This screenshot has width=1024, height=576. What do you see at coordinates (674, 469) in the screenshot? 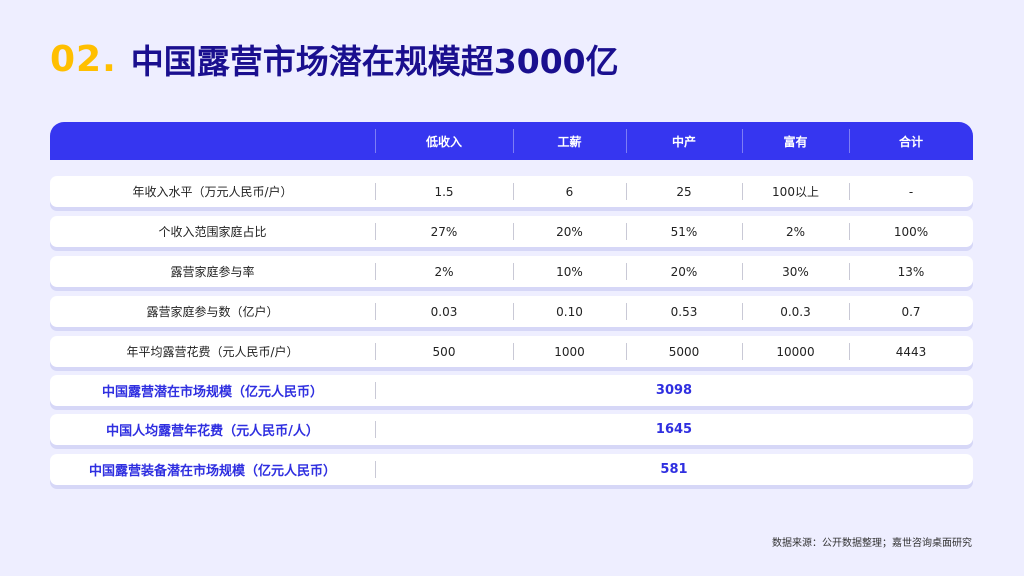
I see `summary-value: 581` at bounding box center [674, 469].